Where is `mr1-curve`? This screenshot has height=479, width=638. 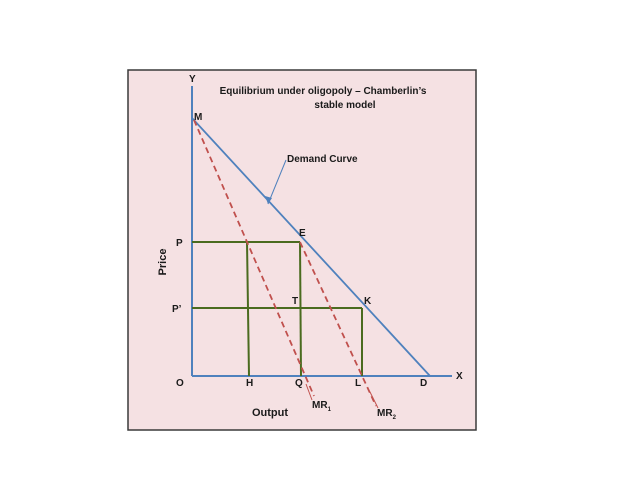 mr1-curve is located at coordinates (254, 258).